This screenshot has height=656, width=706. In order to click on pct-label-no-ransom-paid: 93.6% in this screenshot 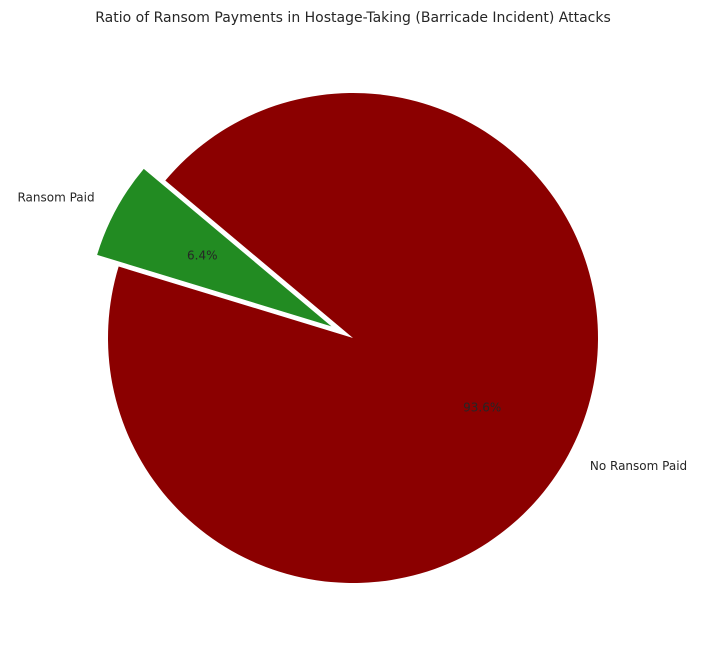, I will do `click(482, 408)`.